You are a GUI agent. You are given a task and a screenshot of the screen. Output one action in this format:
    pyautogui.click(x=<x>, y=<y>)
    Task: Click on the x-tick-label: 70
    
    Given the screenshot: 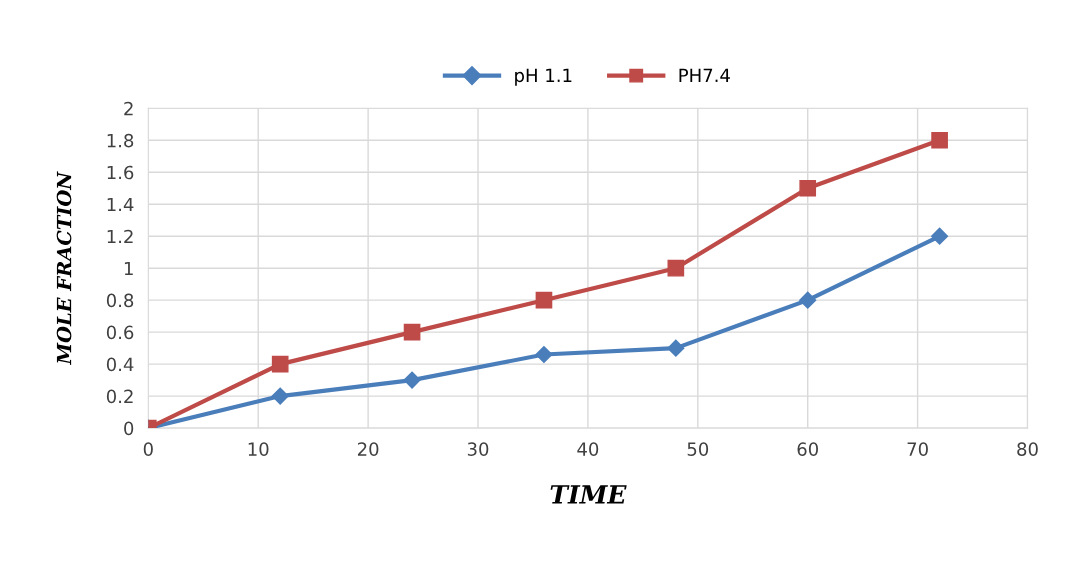 What is the action you would take?
    pyautogui.click(x=917, y=449)
    